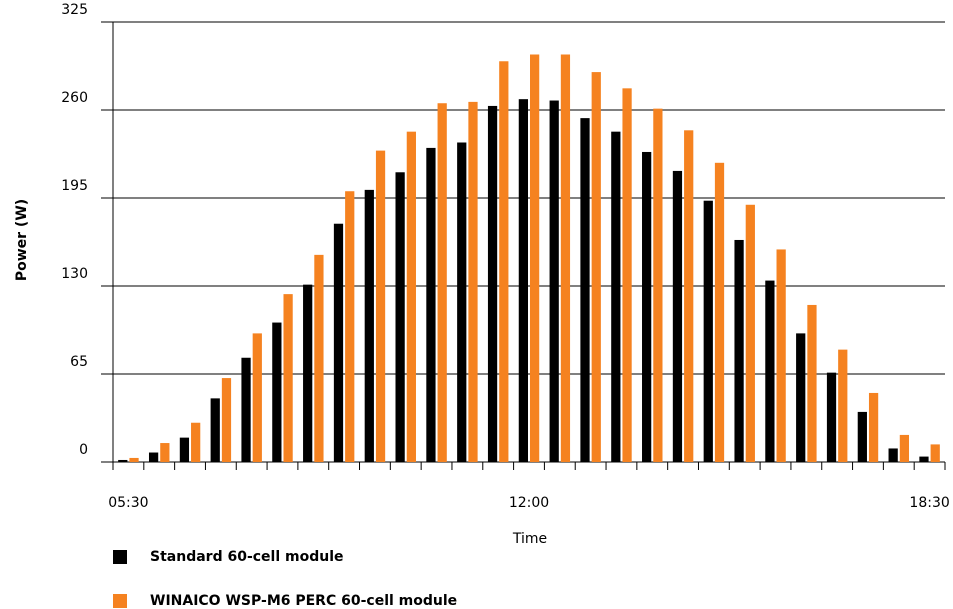 The image size is (953, 609). I want to click on x-axis-label: Time, so click(529, 539).